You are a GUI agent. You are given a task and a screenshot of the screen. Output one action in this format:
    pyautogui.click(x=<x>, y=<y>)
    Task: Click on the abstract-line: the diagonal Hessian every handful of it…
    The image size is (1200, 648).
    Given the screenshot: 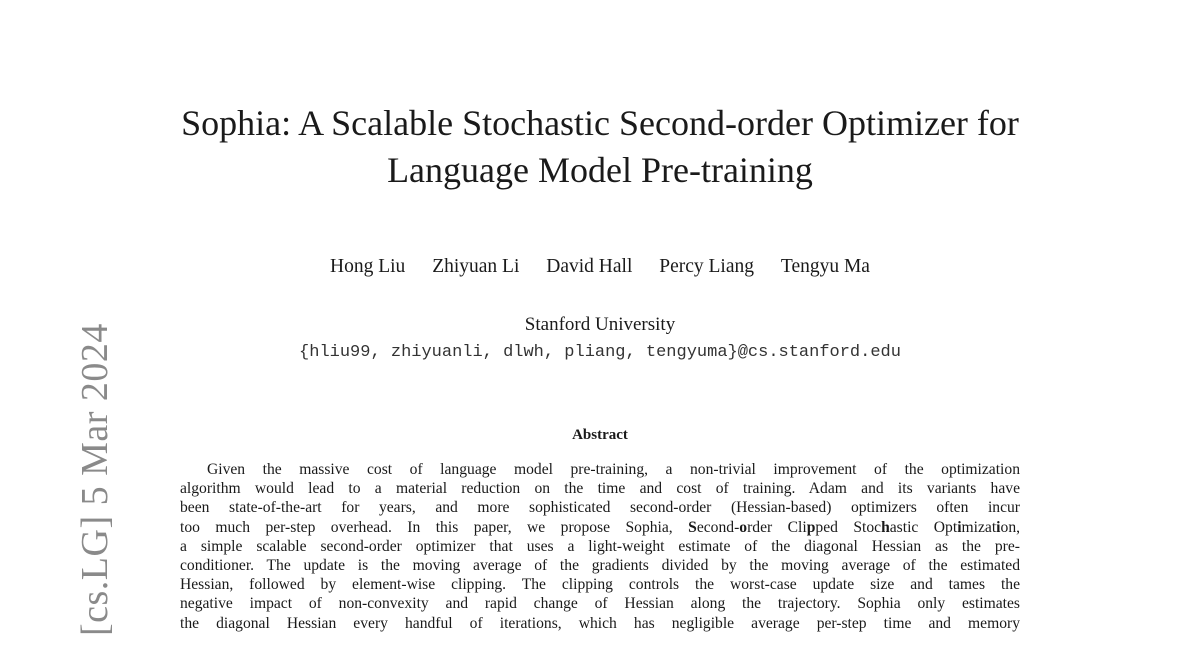 What is the action you would take?
    pyautogui.click(x=600, y=623)
    